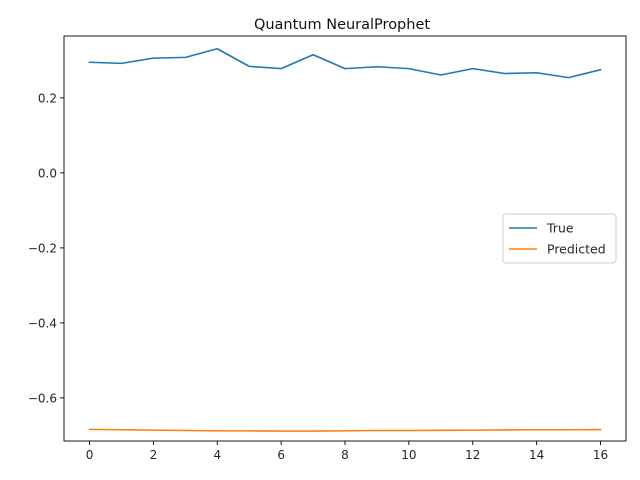  I want to click on x-tick-label: 2, so click(154, 455).